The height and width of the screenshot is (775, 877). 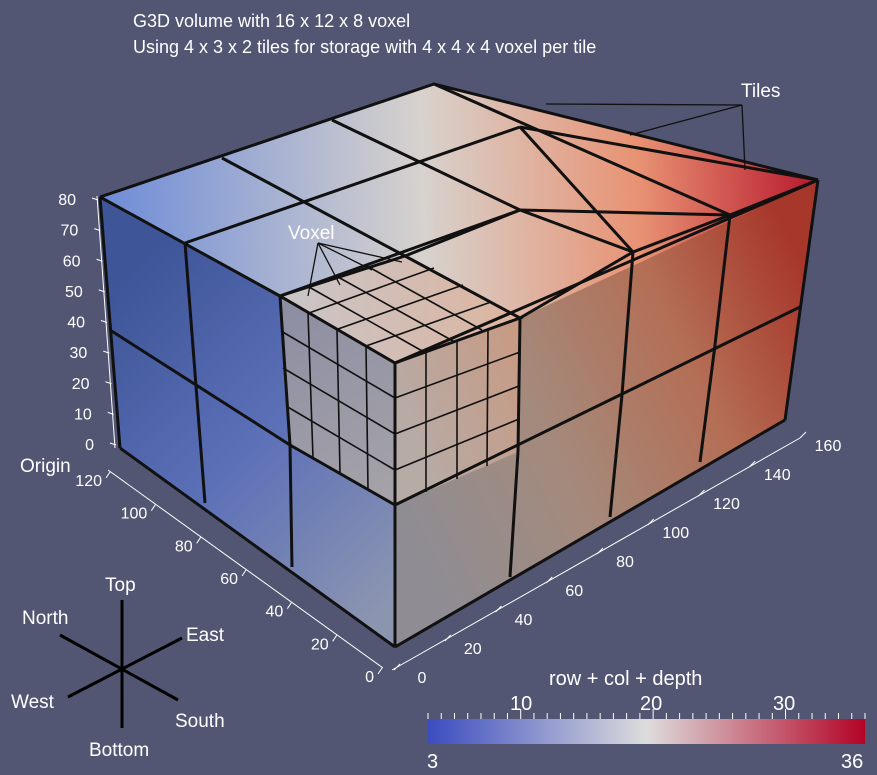 I want to click on compass-west-label: West, so click(x=33, y=702).